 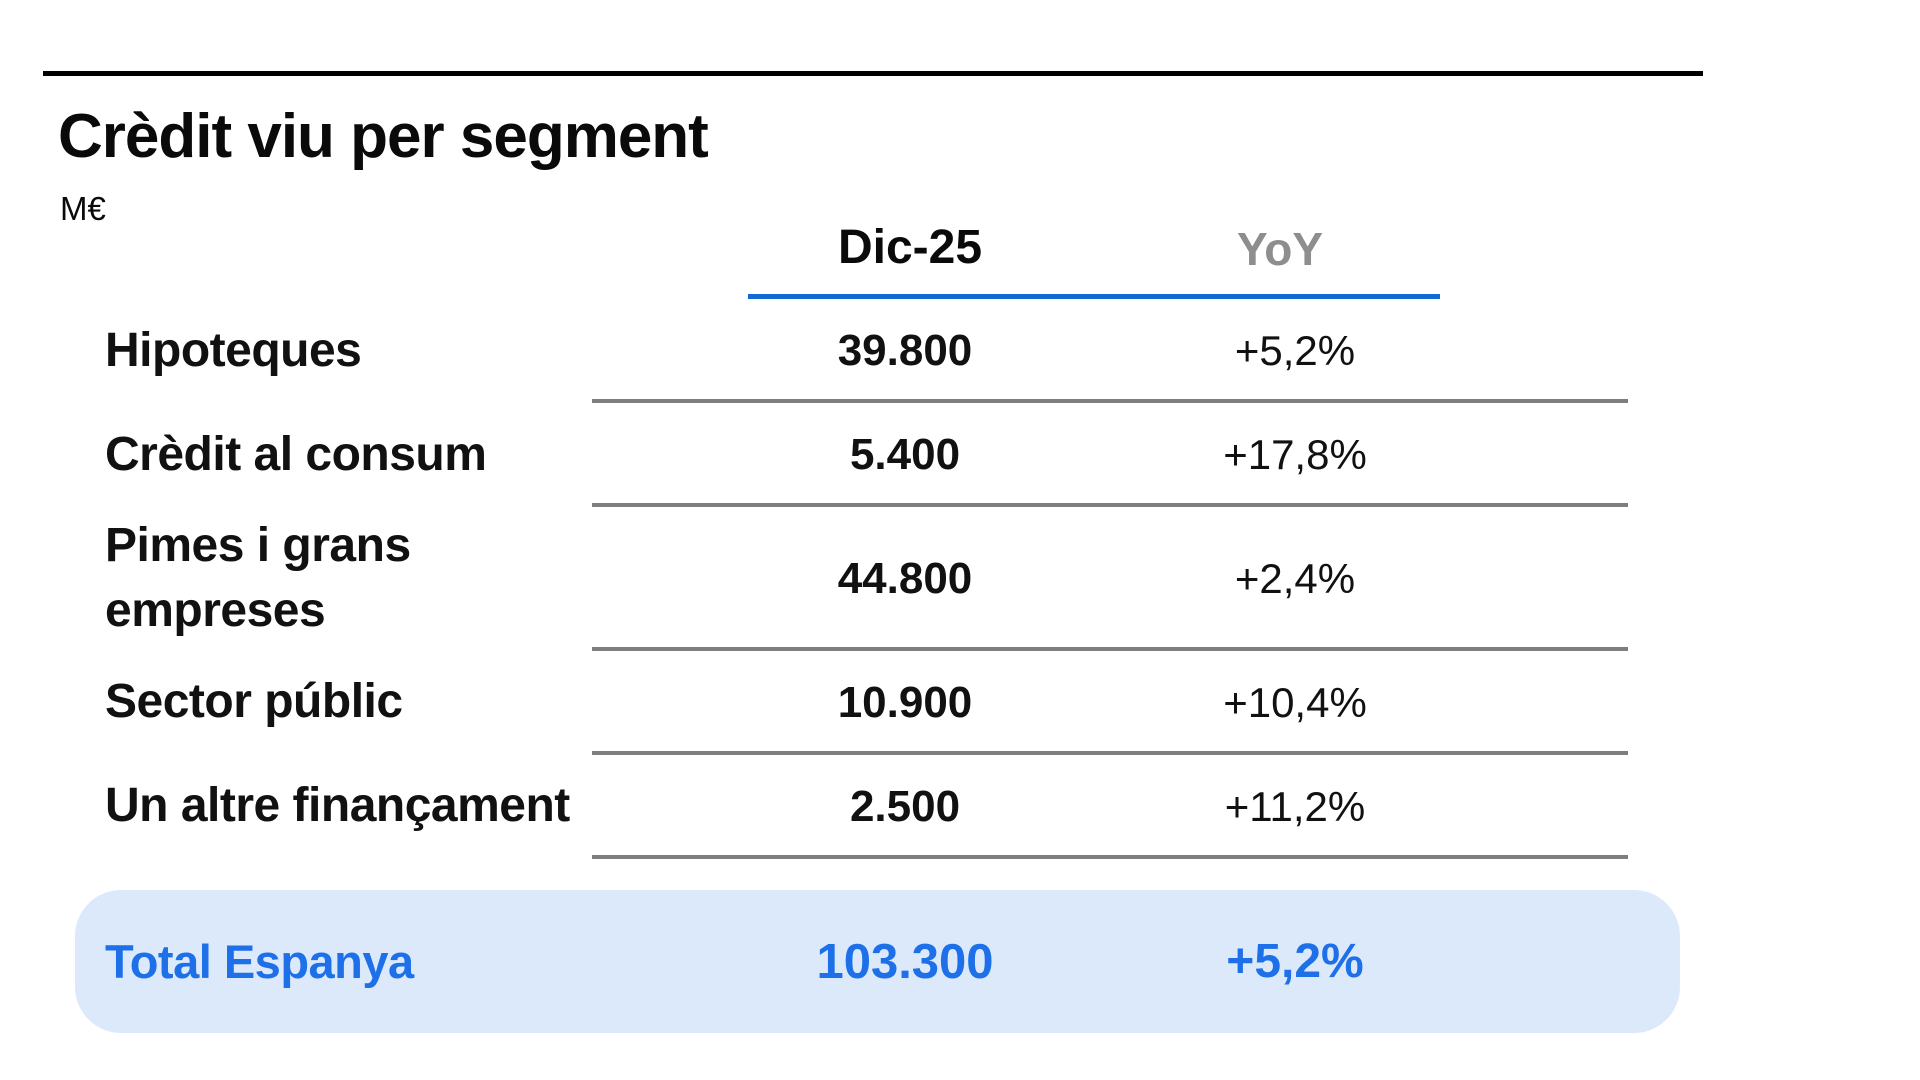 What do you see at coordinates (254, 702) in the screenshot?
I see `segment-label: Sector públic` at bounding box center [254, 702].